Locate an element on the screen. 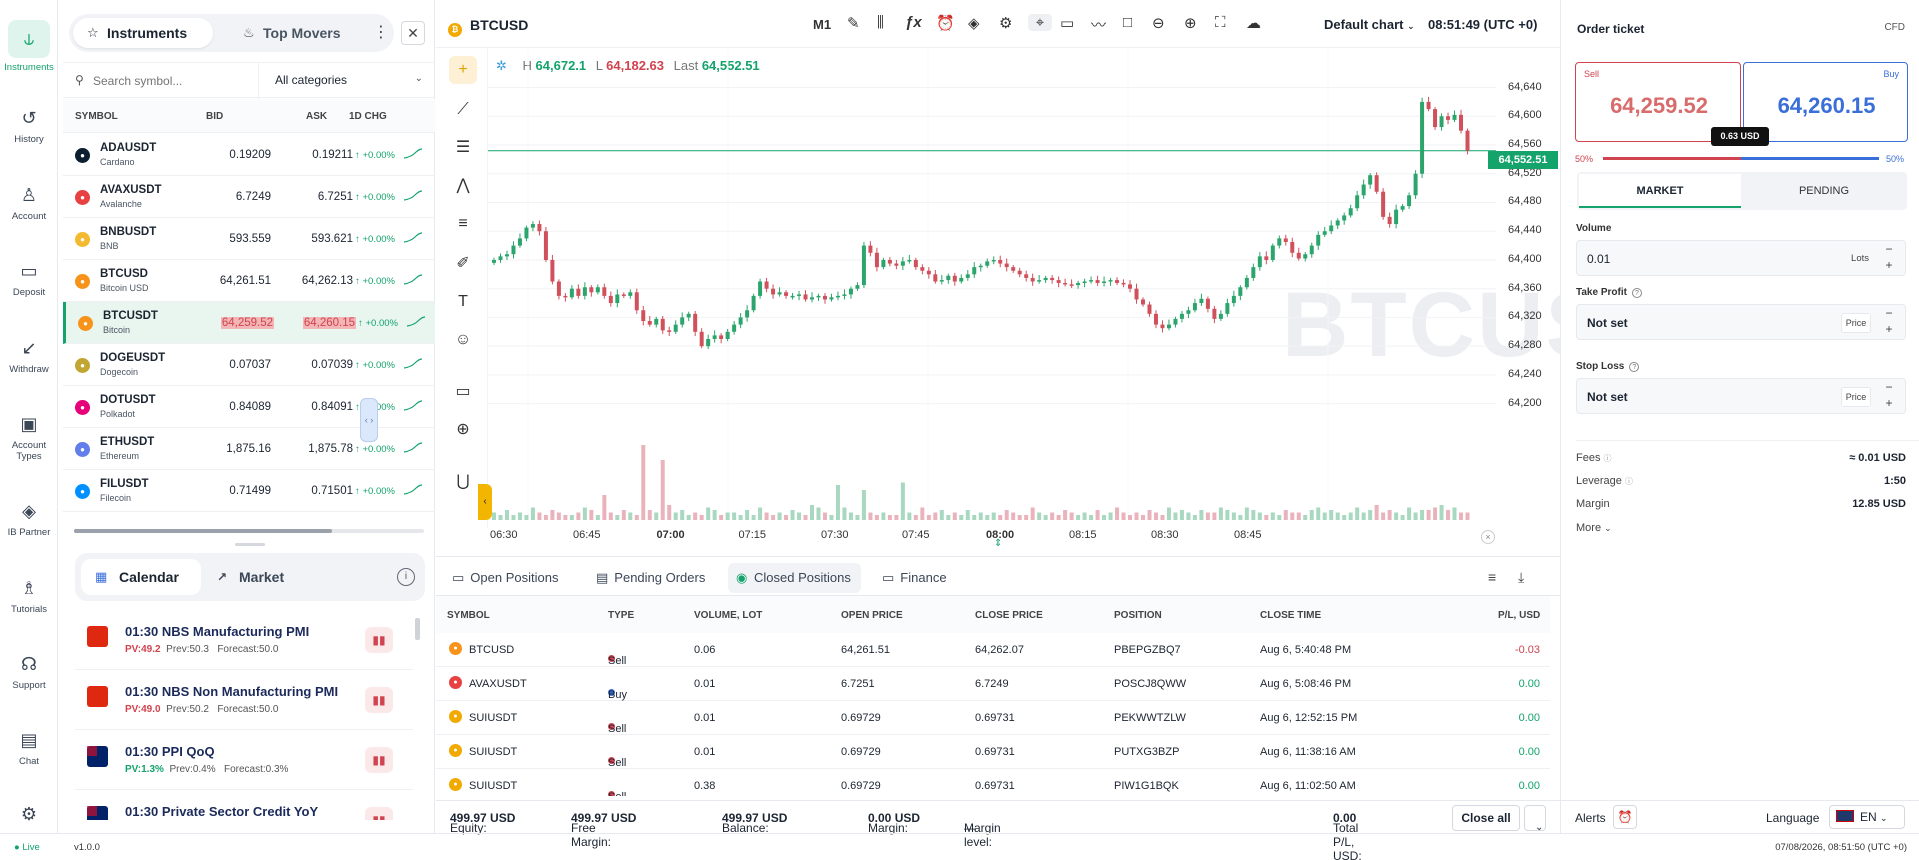  tab-market: ↗ Market is located at coordinates (250, 577).